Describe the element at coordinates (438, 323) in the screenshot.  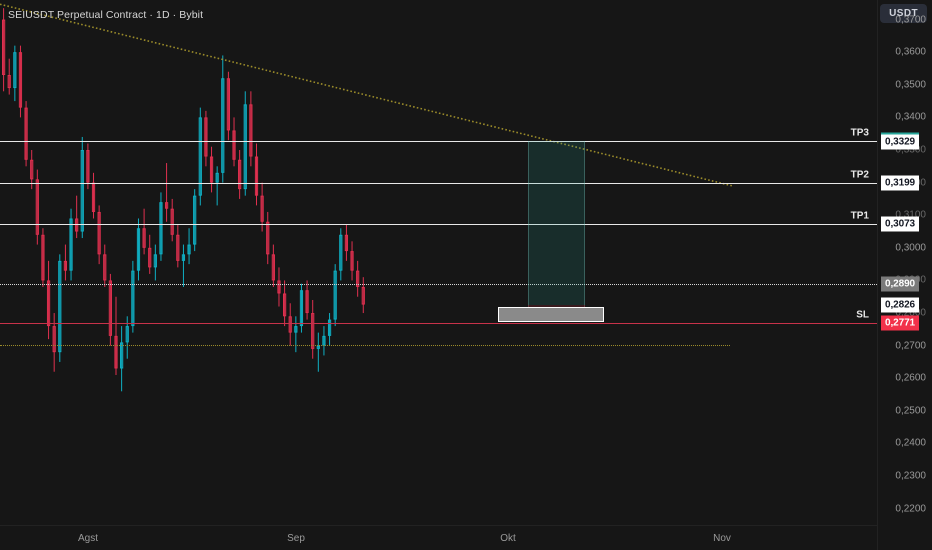
I see `level-line-sl` at that location.